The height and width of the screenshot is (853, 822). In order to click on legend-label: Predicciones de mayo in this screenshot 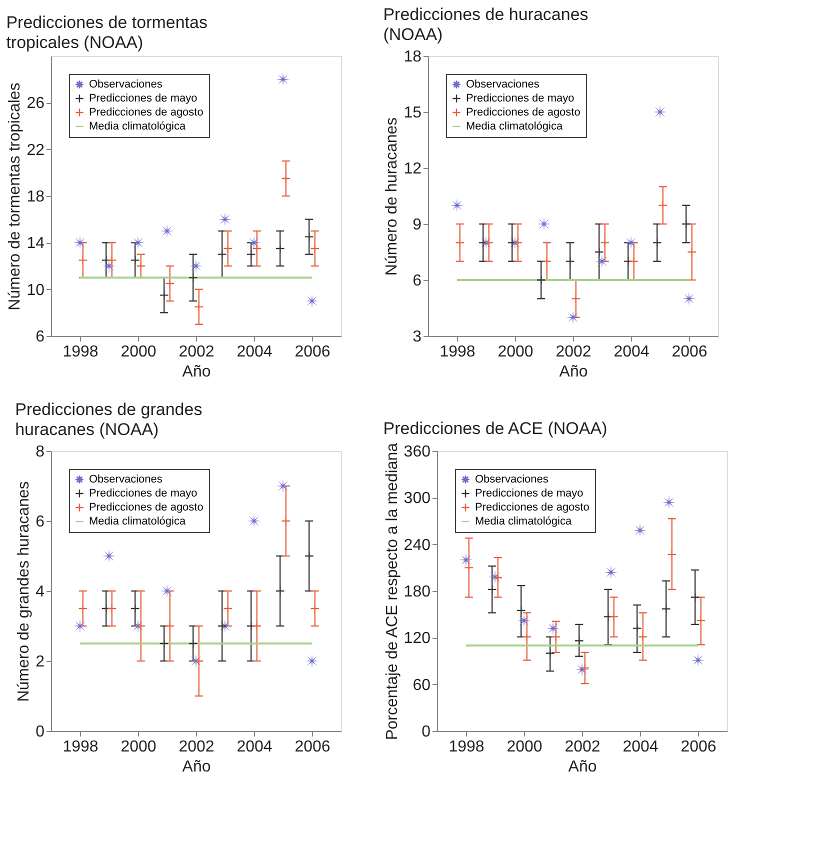, I will do `click(529, 494)`.